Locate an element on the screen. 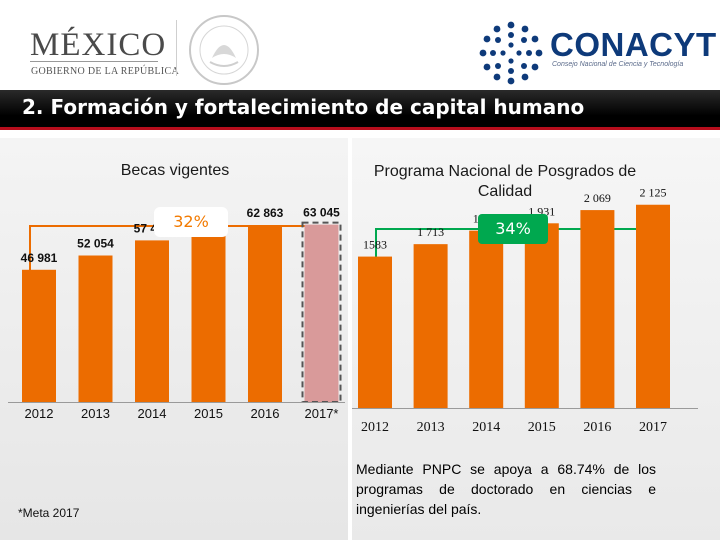 The image size is (720, 540). becas-target-outline is located at coordinates (321, 312).